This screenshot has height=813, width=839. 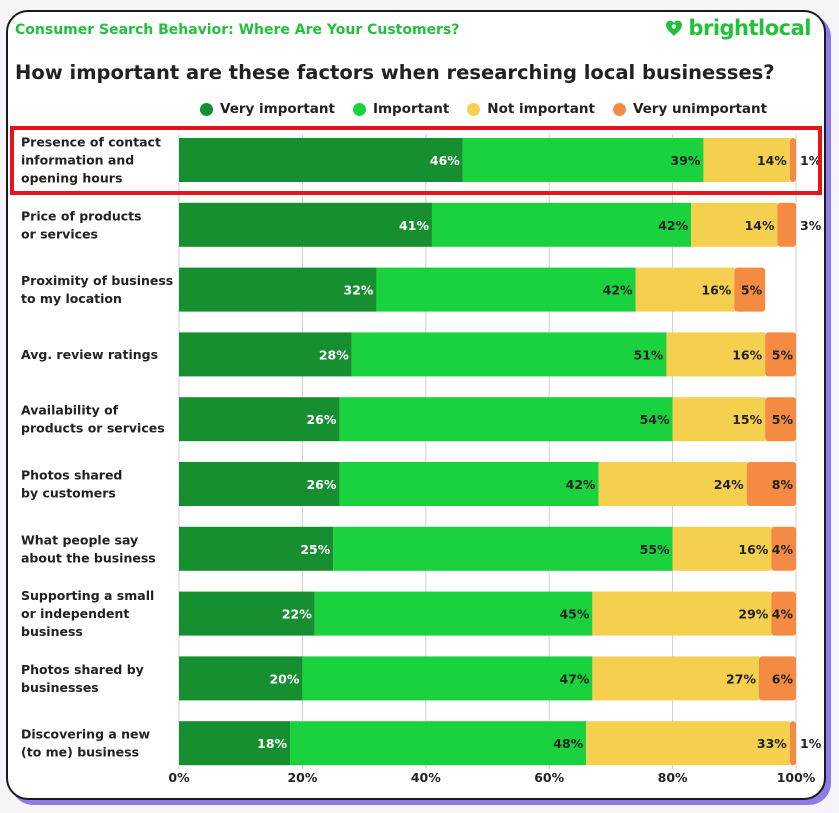 I want to click on data-label: 46%, so click(x=445, y=160).